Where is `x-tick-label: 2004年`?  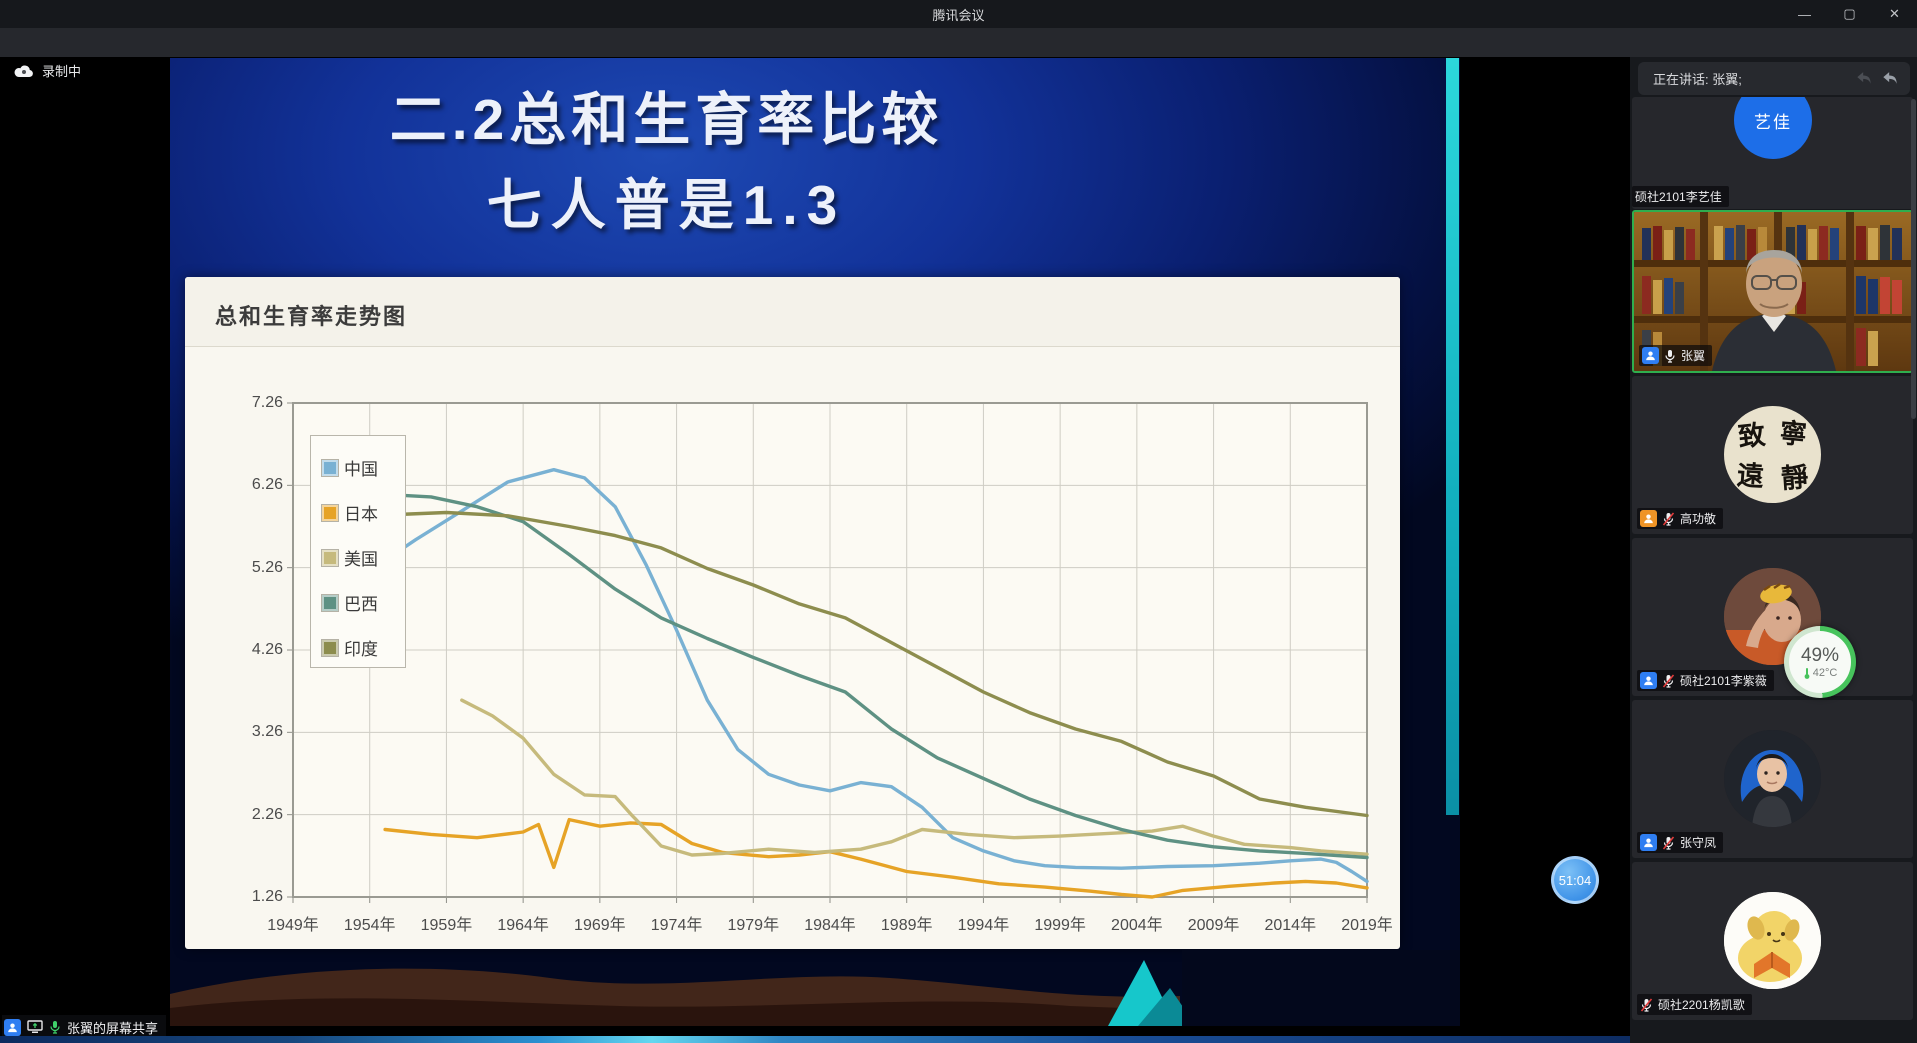
x-tick-label: 2004年 is located at coordinates (1137, 925).